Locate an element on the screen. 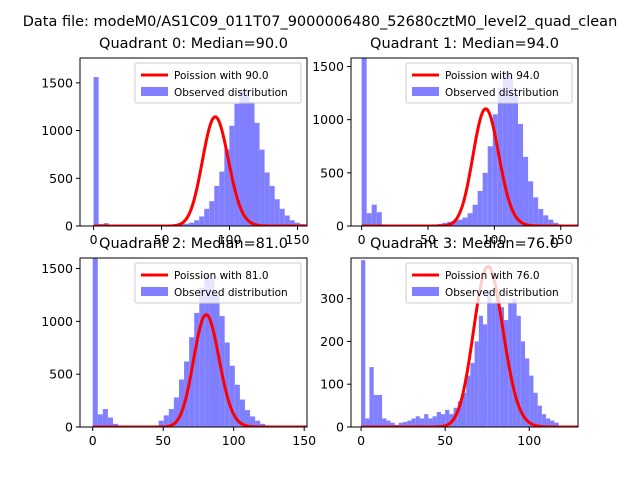 This screenshot has width=640, height=480. subplot-title: Quadrant 2: Median=81.0 is located at coordinates (193, 244).